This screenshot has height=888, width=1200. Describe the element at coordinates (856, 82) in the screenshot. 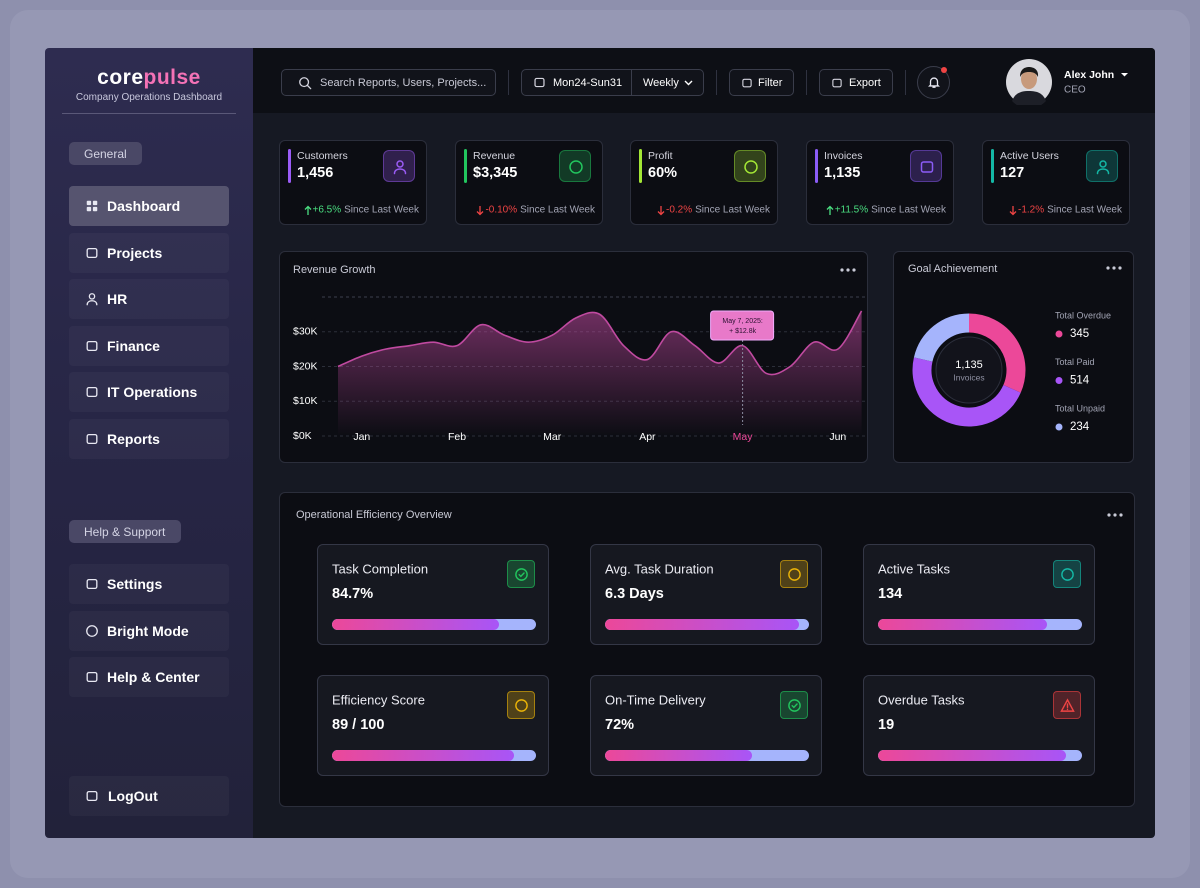

I see `export-button: Export` at that location.